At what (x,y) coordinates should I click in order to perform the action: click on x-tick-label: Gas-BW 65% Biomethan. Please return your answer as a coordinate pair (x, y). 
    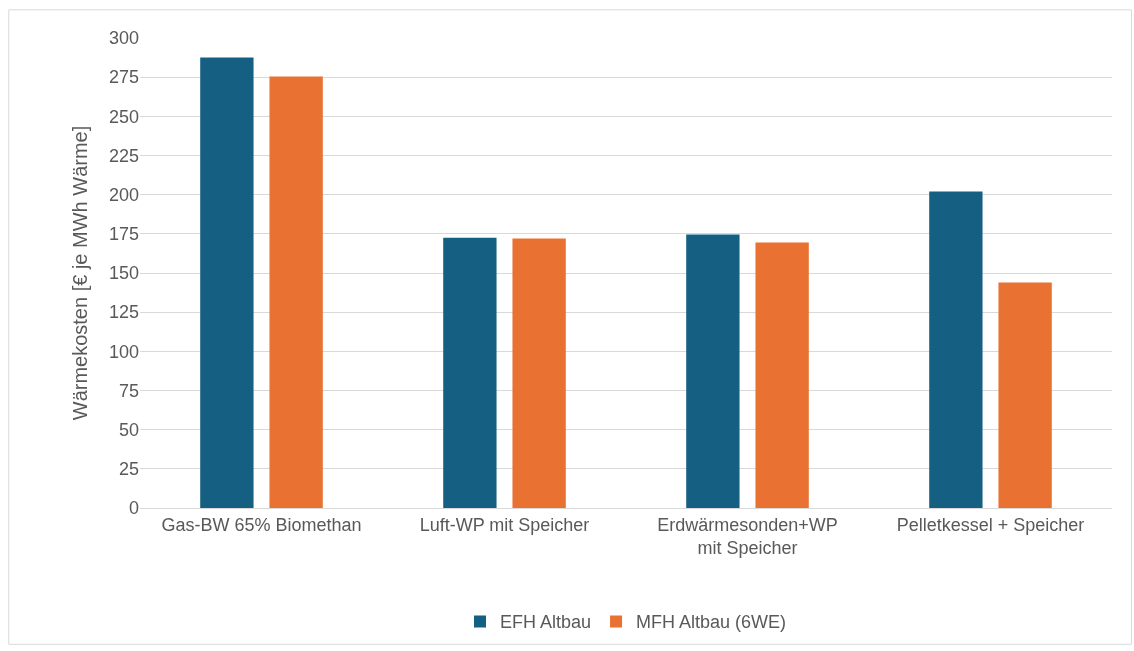
    Looking at the image, I should click on (261, 524).